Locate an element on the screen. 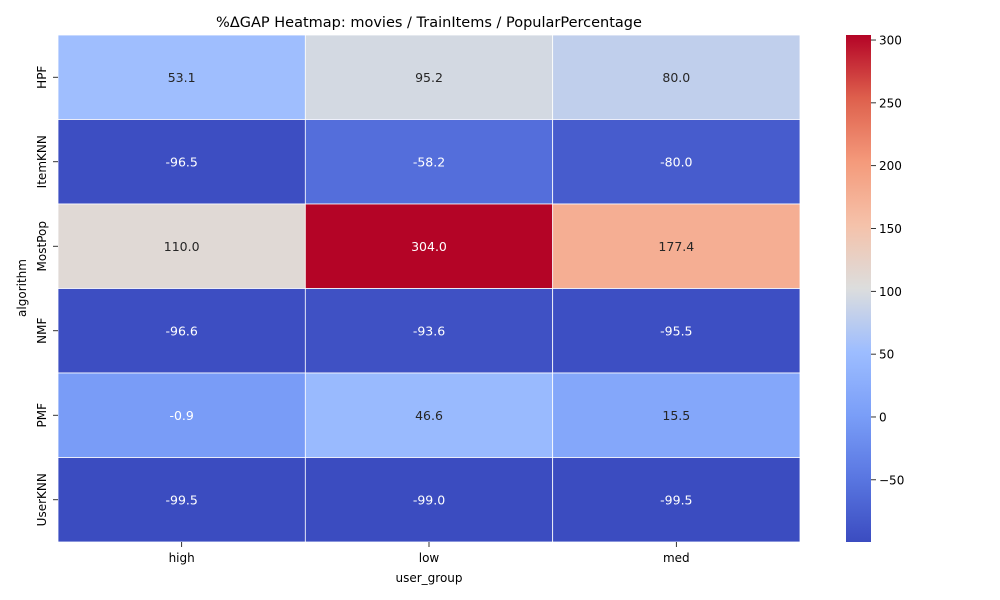 This screenshot has width=1000, height=600. cell-value-label: -96.6 is located at coordinates (181, 330).